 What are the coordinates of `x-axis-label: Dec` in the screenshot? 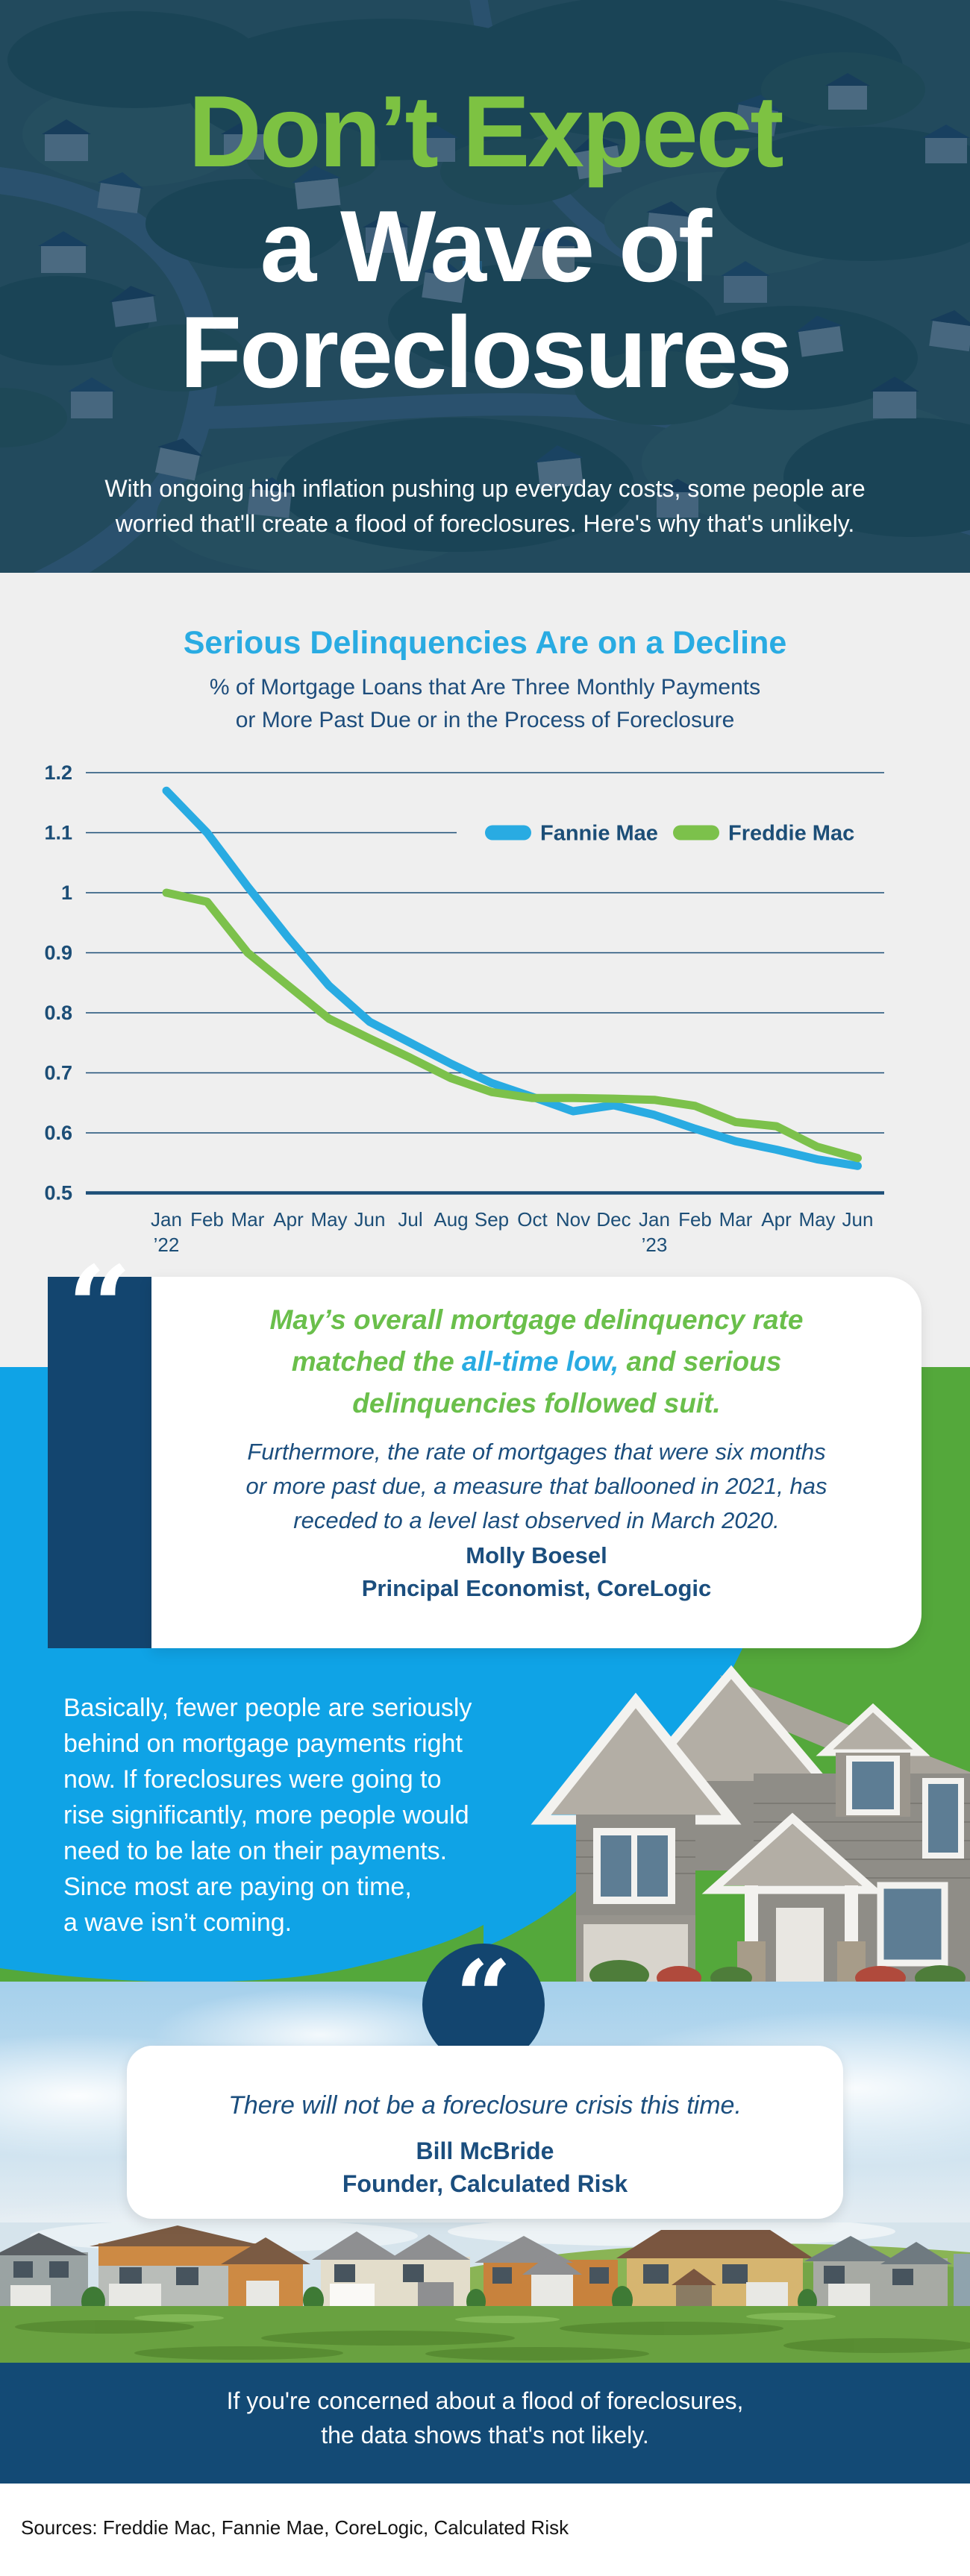 It's located at (613, 1220).